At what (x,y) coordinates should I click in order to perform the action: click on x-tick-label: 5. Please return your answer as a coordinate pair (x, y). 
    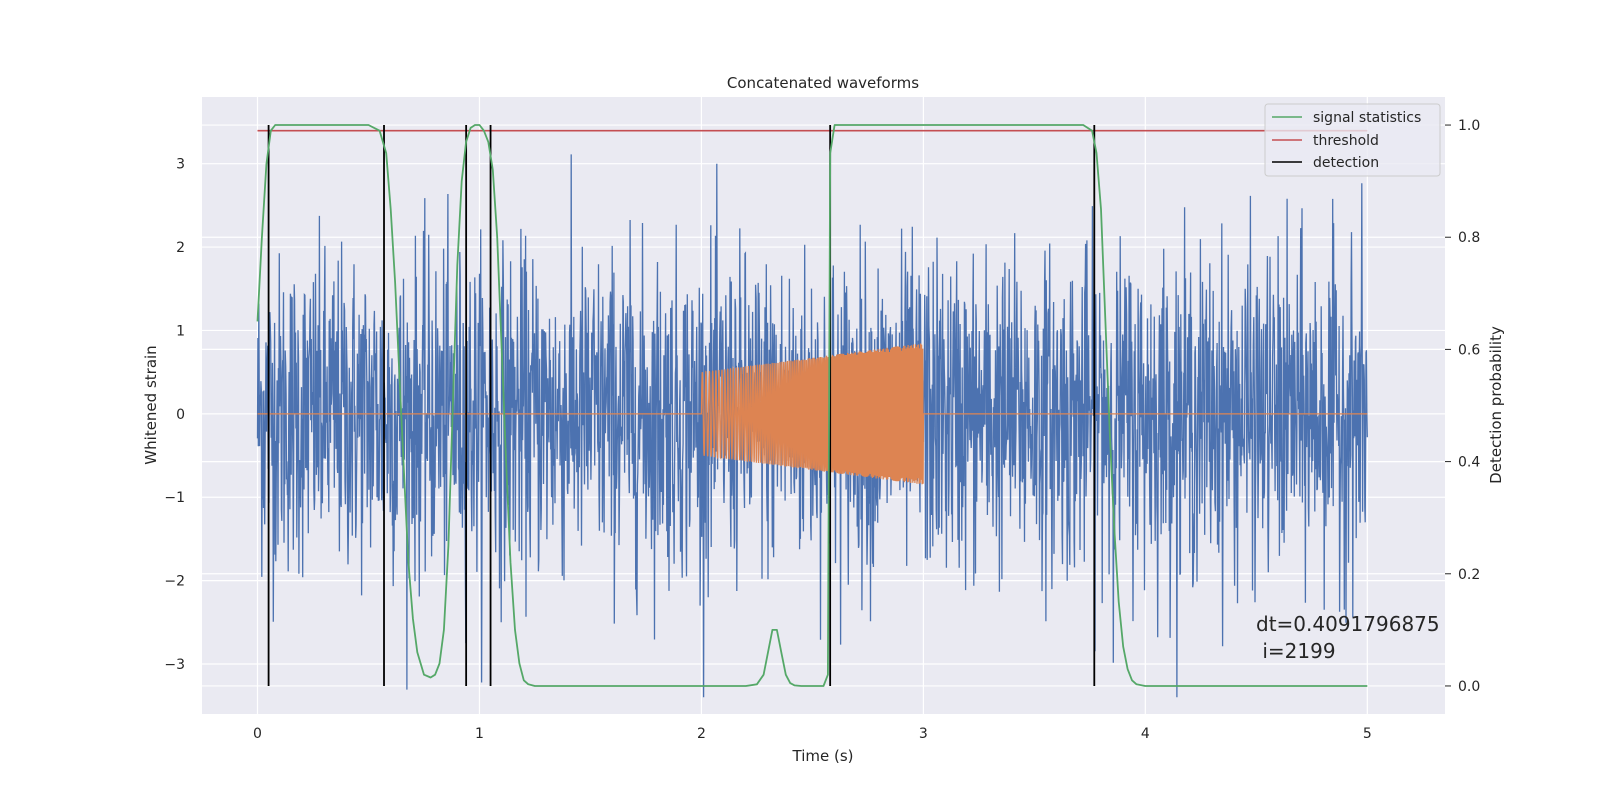
    Looking at the image, I should click on (1367, 734).